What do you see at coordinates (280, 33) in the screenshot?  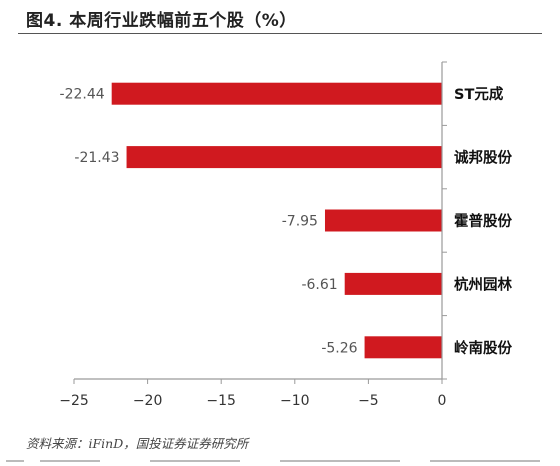 I see `title-divider` at bounding box center [280, 33].